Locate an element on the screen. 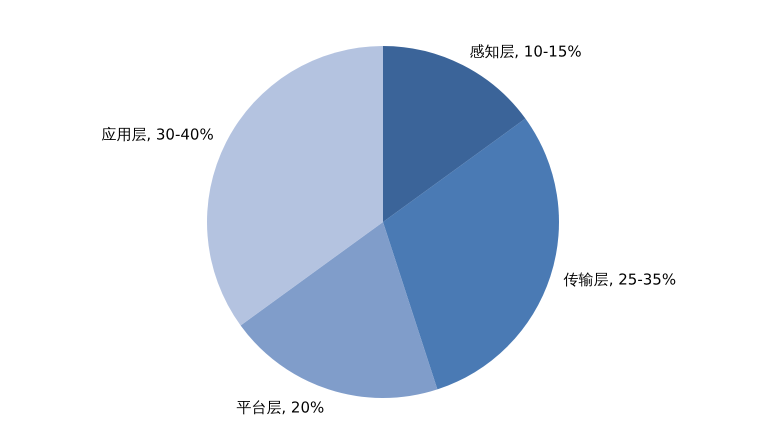 Image resolution: width=783 pixels, height=448 pixels. slice-label: 应用层, 30-40% is located at coordinates (157, 135).